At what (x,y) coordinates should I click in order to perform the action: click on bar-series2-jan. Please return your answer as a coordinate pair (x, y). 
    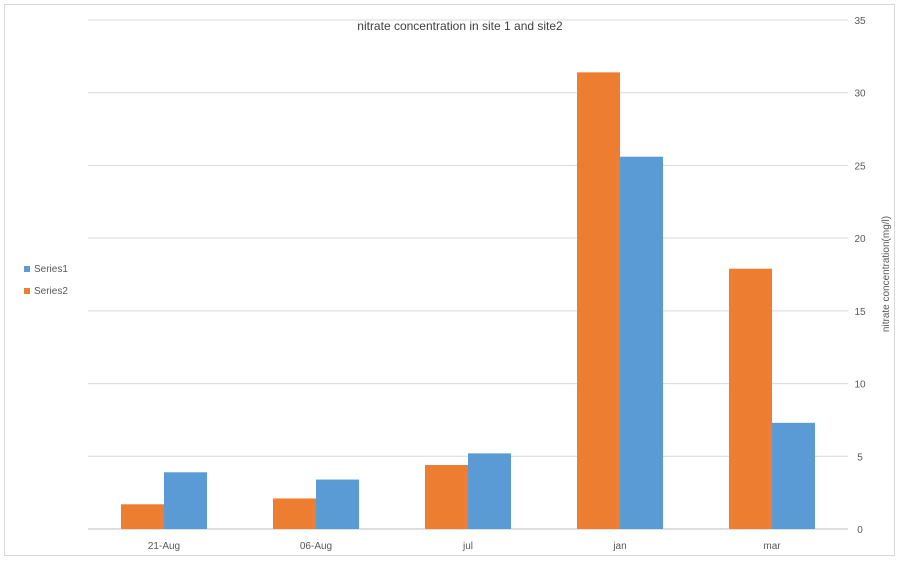
    Looking at the image, I should click on (598, 301).